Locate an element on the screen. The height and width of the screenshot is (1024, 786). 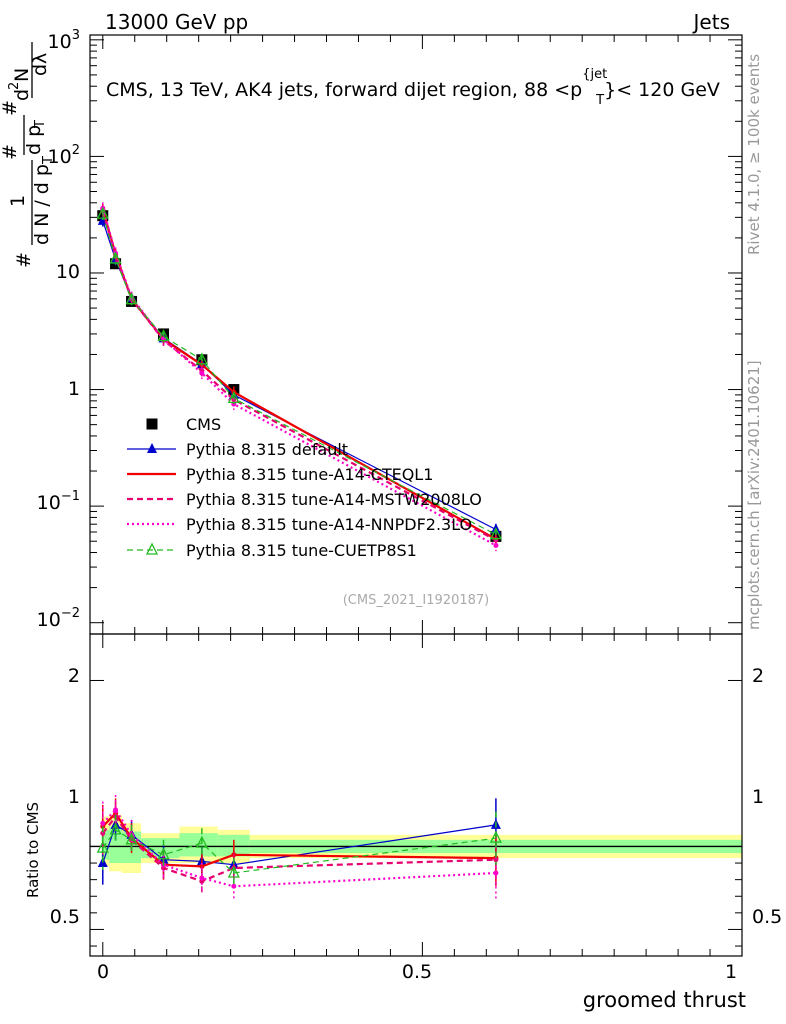
header-right: Jets is located at coordinates (711, 22).